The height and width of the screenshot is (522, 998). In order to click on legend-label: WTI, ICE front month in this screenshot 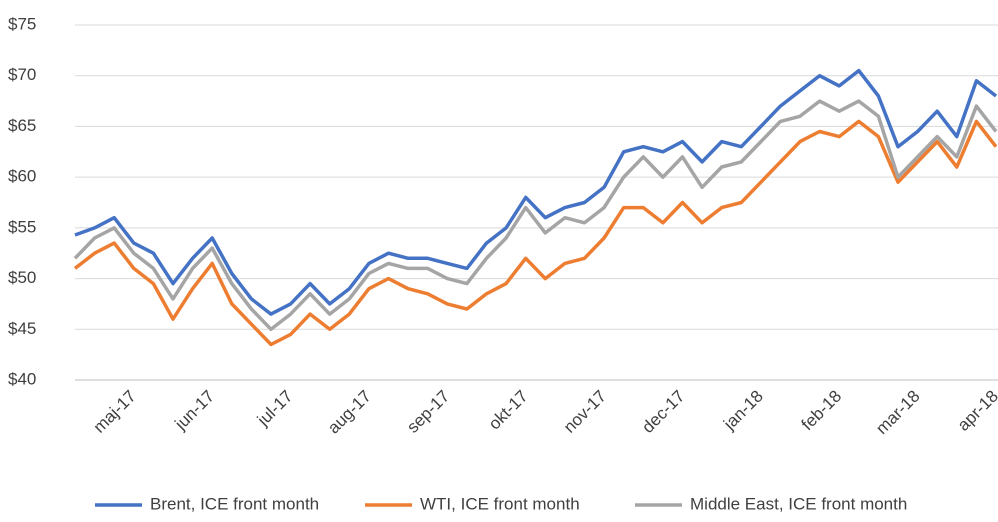, I will do `click(500, 503)`.